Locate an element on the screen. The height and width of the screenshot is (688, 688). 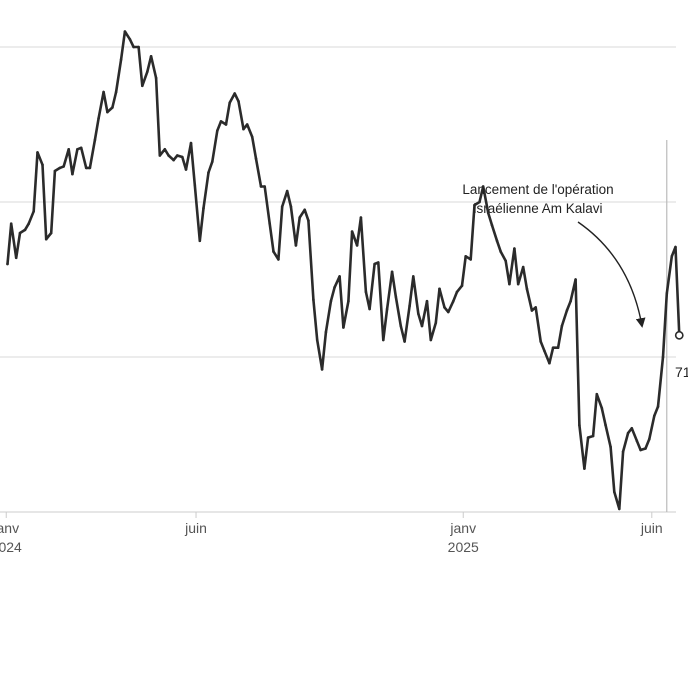
annotation-line-1: Lancement de l'opération is located at coordinates (537, 189).